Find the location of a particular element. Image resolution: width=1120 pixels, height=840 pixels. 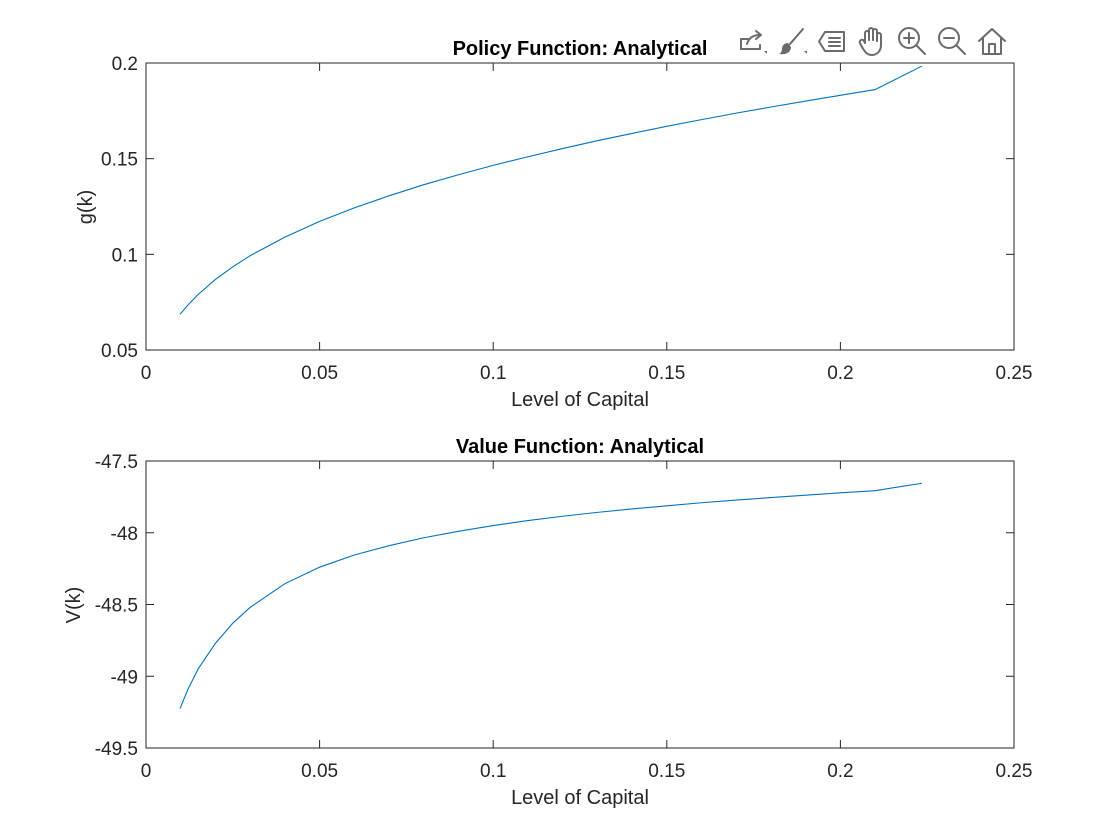

home-icon is located at coordinates (992, 41).